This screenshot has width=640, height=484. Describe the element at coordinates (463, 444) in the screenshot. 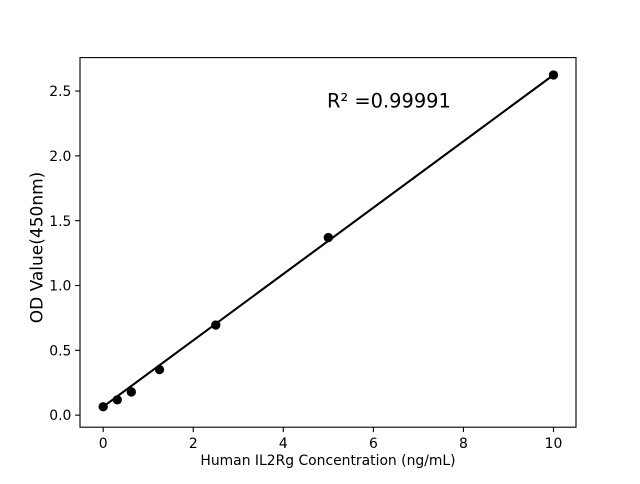

I see `x-tick-label: 8` at that location.